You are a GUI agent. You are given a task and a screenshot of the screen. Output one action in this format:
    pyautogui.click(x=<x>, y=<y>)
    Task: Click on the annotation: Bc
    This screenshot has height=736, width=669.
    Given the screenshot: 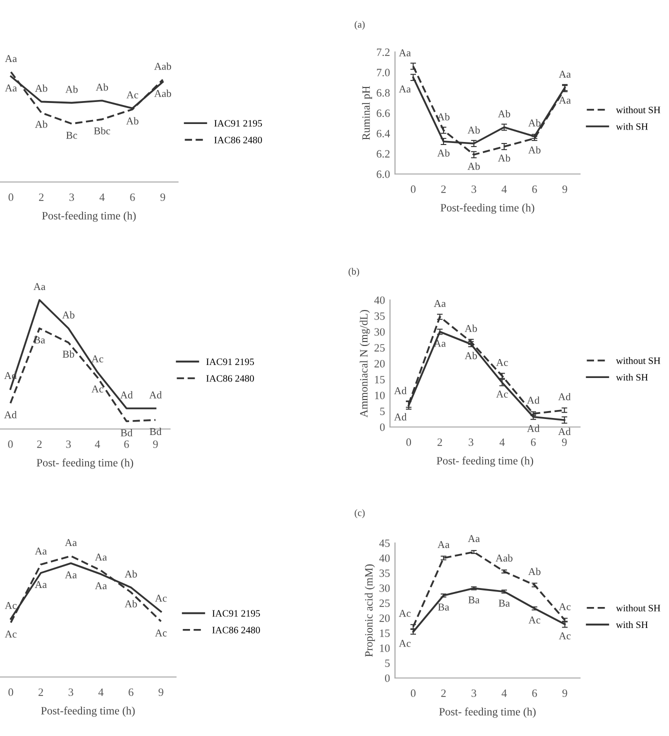 What is the action you would take?
    pyautogui.click(x=72, y=135)
    